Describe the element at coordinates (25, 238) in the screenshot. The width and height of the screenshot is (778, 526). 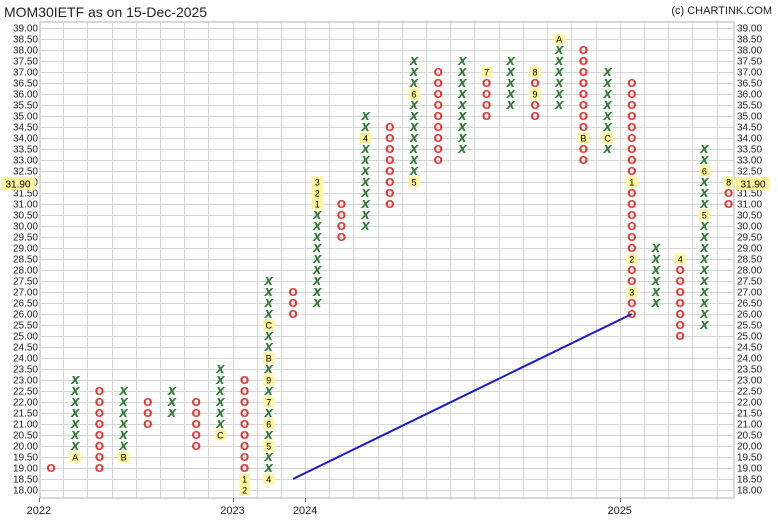
I see `y-tick-label: 29.50` at that location.